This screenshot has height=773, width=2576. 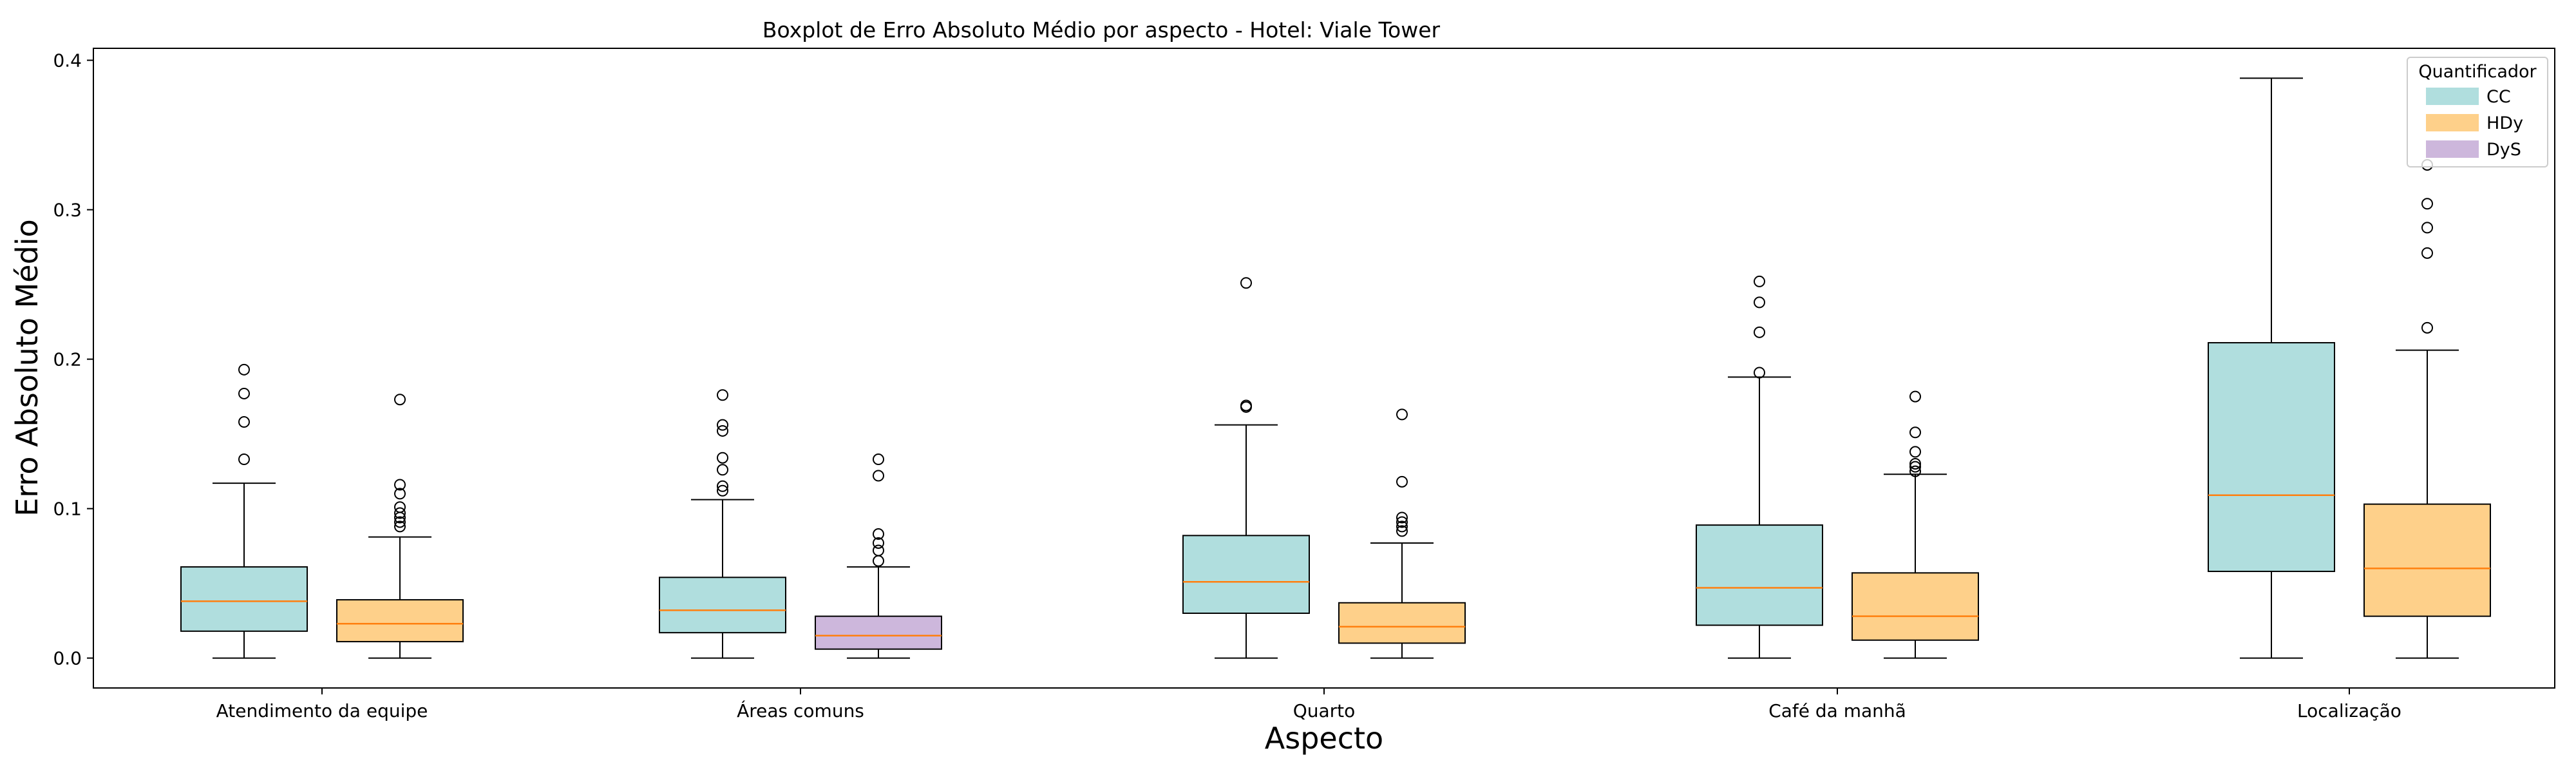 What do you see at coordinates (67, 210) in the screenshot?
I see `y-tick-label: 0.3` at bounding box center [67, 210].